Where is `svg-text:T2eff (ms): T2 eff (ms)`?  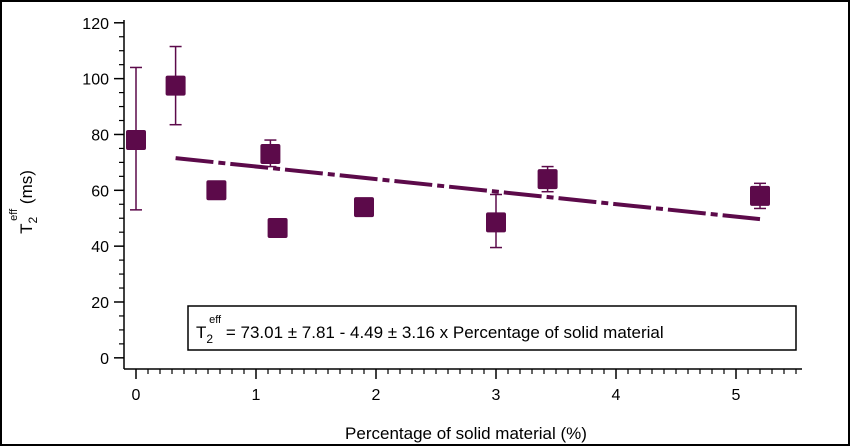 svg-text:T2eff (ms): T2 eff (ms) is located at coordinates (24, 202).